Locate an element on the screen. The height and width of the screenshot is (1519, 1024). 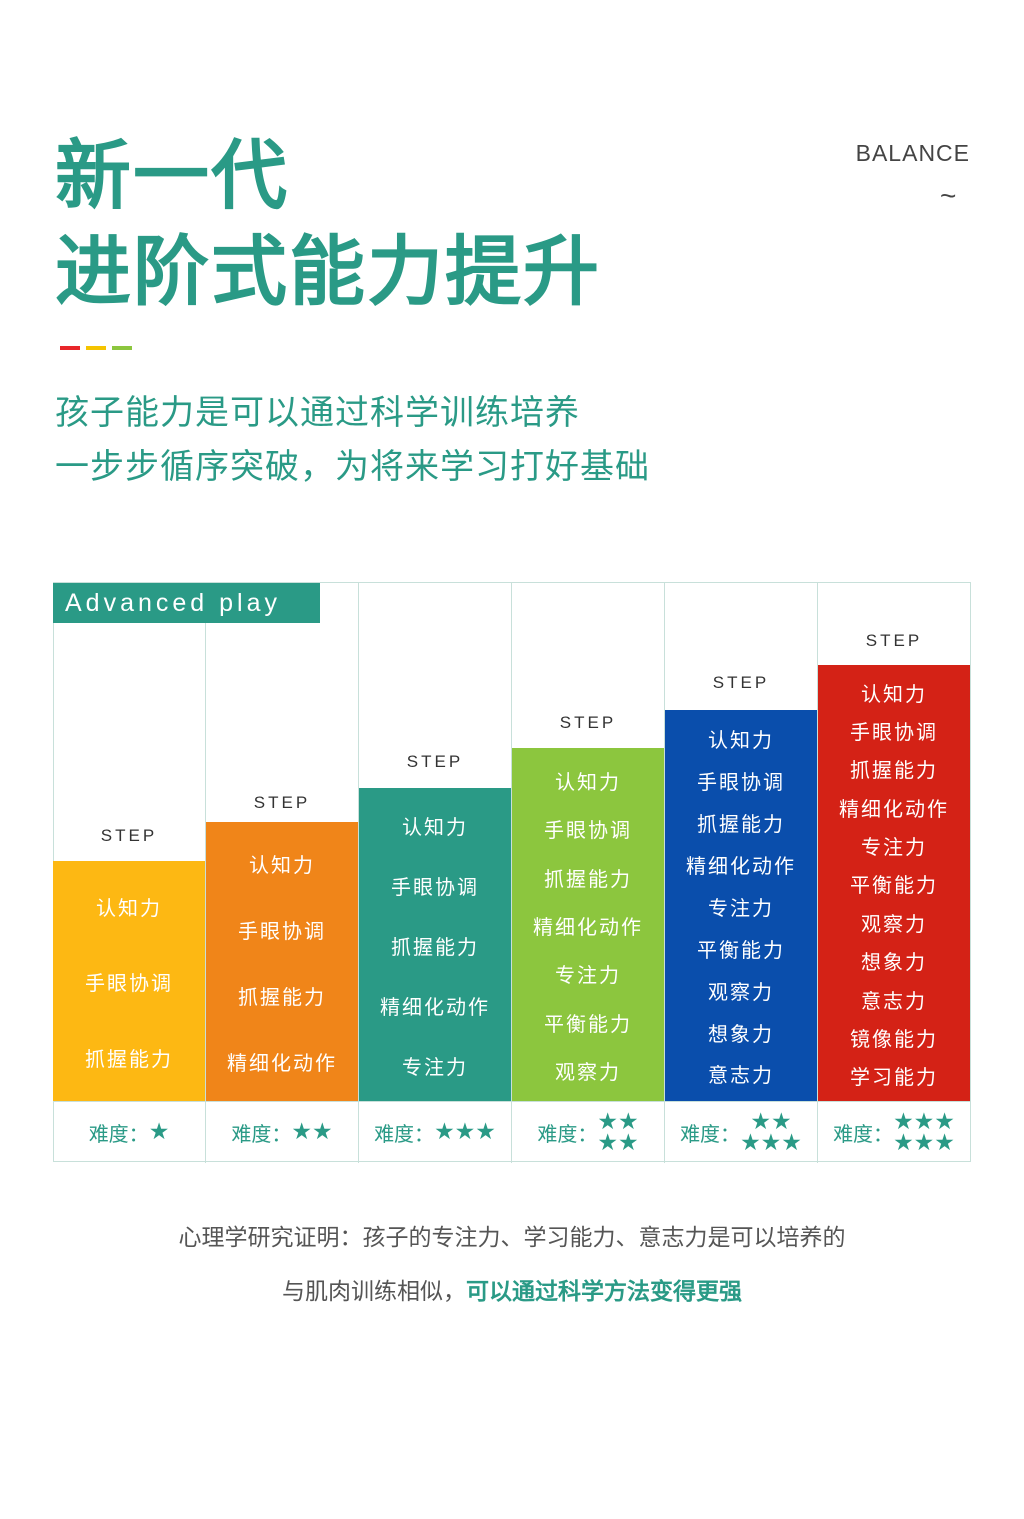
skill-item: 学习能力 is located at coordinates (894, 1077).